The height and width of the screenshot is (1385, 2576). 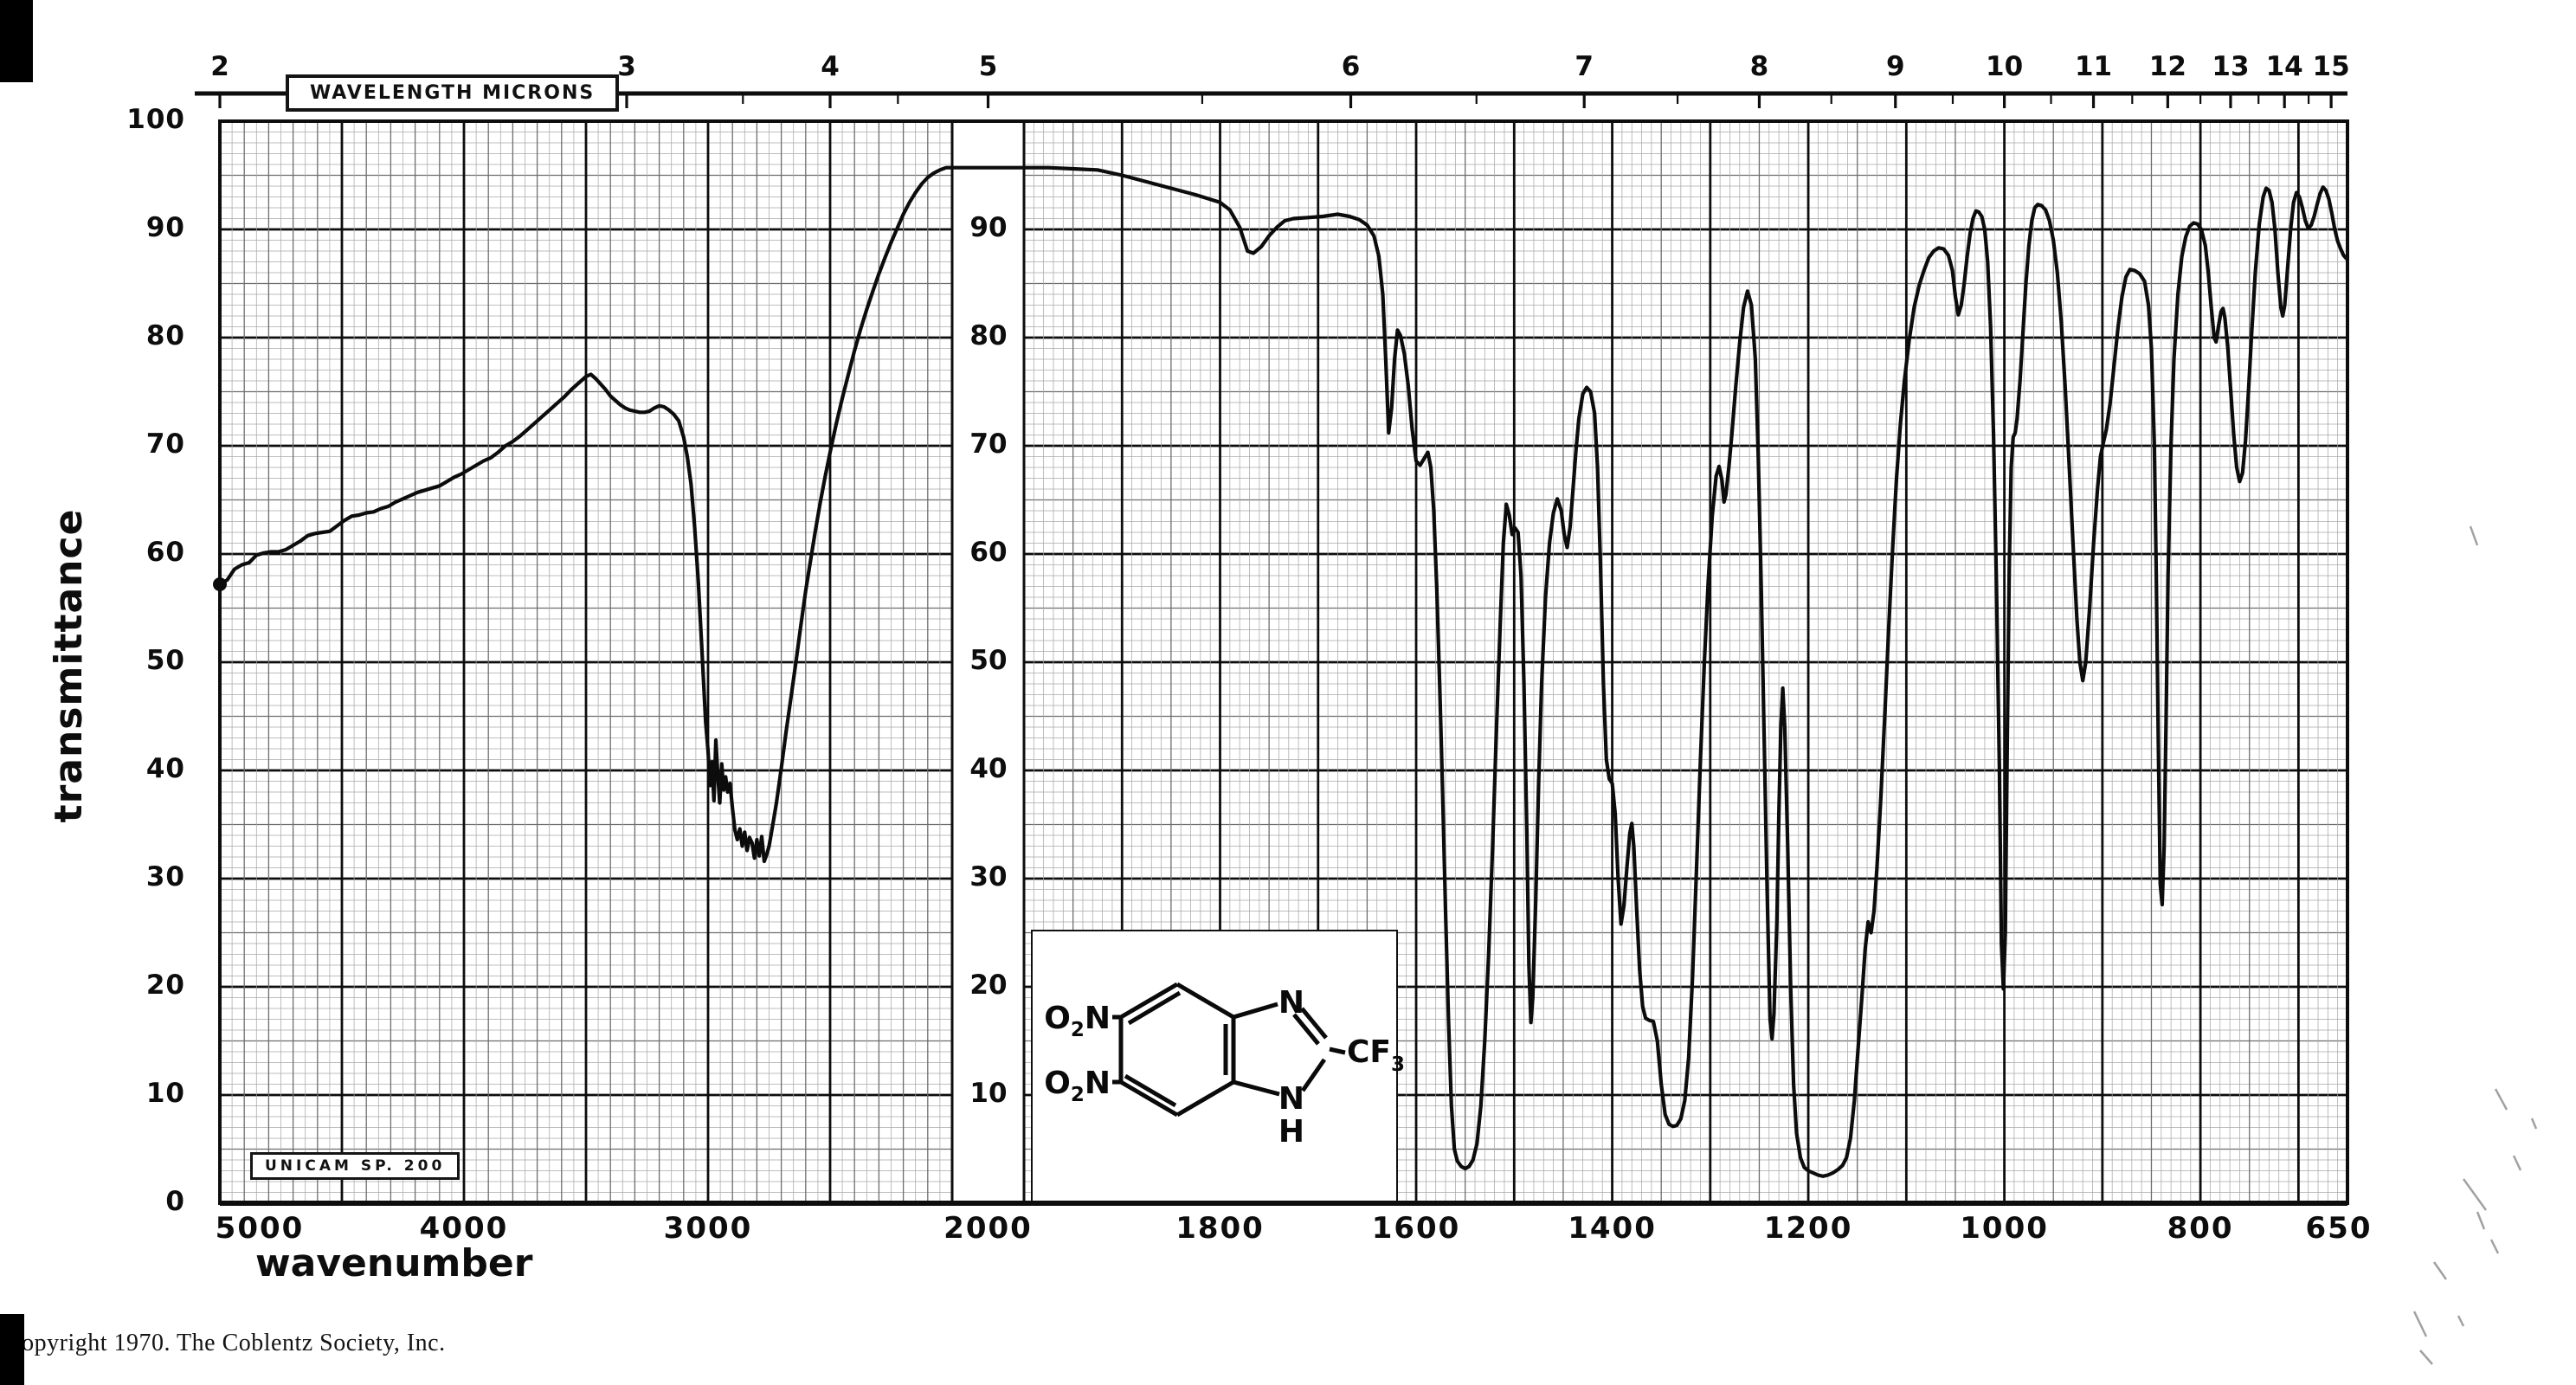 What do you see at coordinates (165, 660) in the screenshot?
I see `y-tick-label: 50` at bounding box center [165, 660].